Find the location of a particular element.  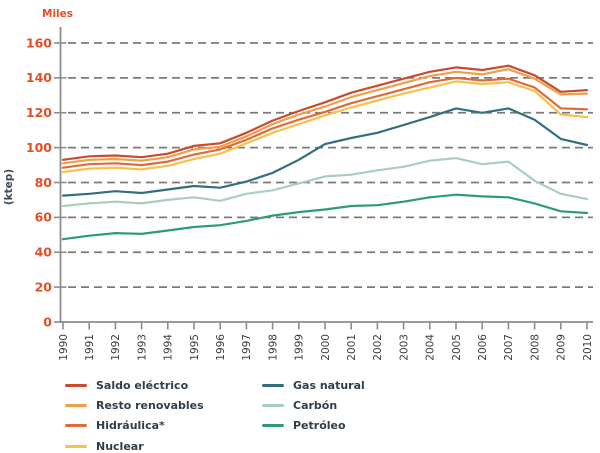

legend-swatch-nuclear is located at coordinates (76, 446).